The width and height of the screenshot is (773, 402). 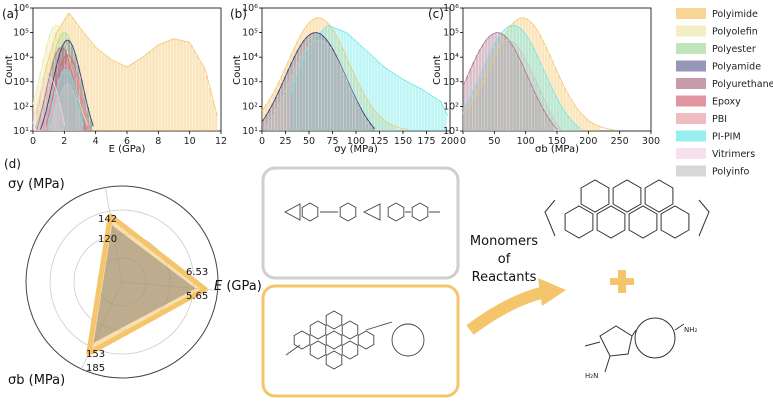 What do you see at coordinates (127, 149) in the screenshot?
I see `x-axis-label-a: E (GPa)` at bounding box center [127, 149].